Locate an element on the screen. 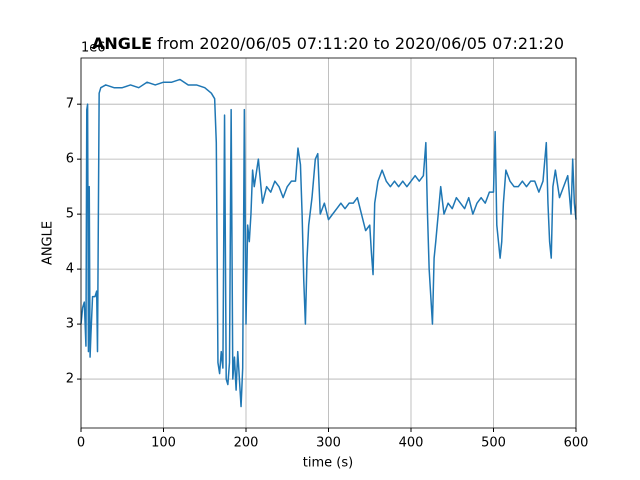  x-tick-label: 200 is located at coordinates (246, 443).